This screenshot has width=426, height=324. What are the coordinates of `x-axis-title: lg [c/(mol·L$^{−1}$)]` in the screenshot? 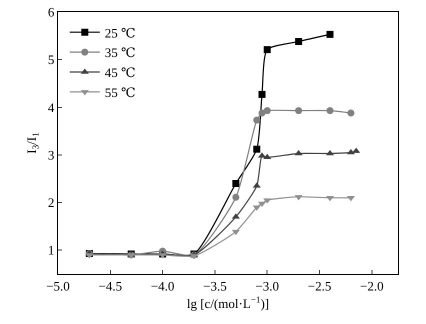 It's located at (228, 303).